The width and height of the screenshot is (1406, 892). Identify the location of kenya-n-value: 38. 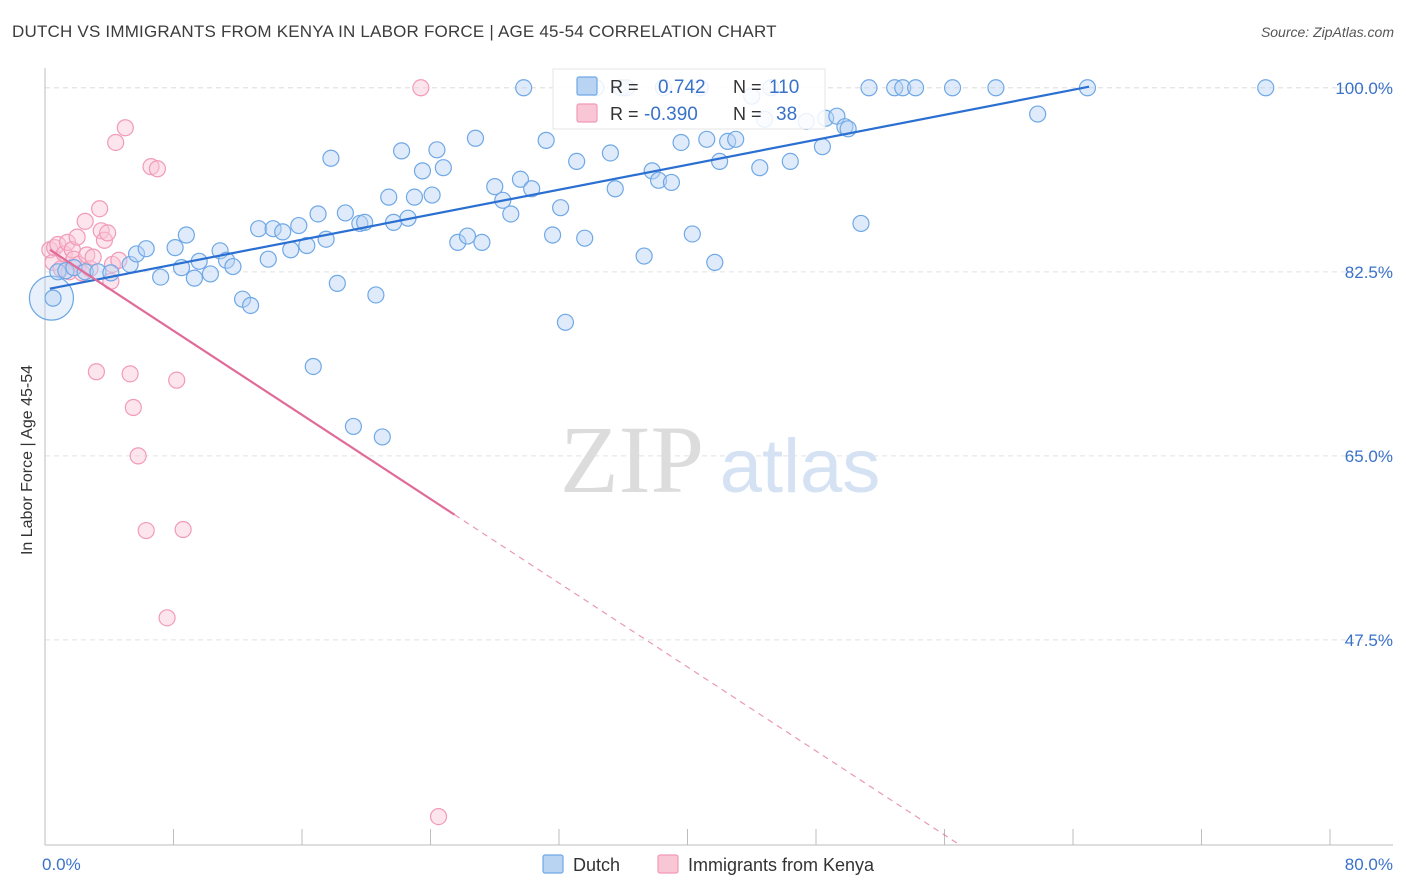
(786, 114).